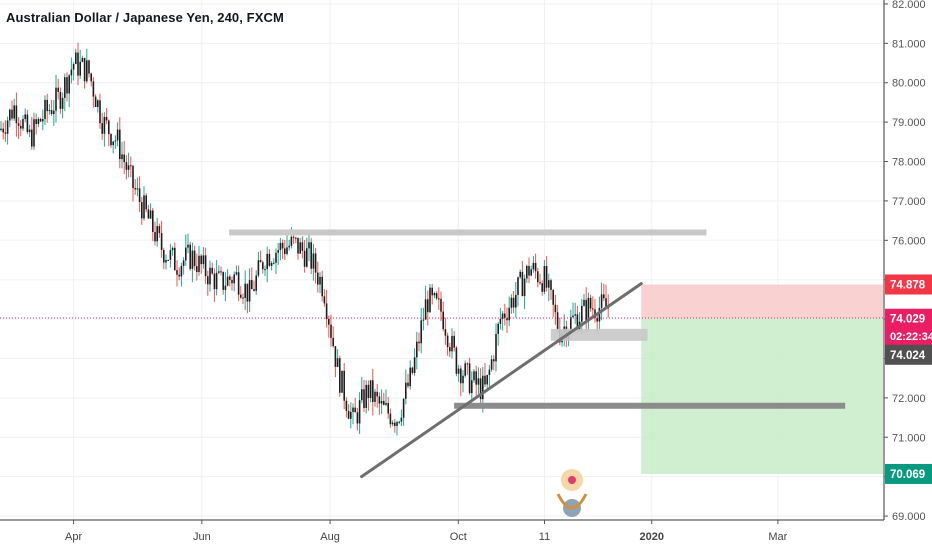 This screenshot has width=932, height=555. What do you see at coordinates (909, 202) in the screenshot?
I see `y-tick-label: 77.000` at bounding box center [909, 202].